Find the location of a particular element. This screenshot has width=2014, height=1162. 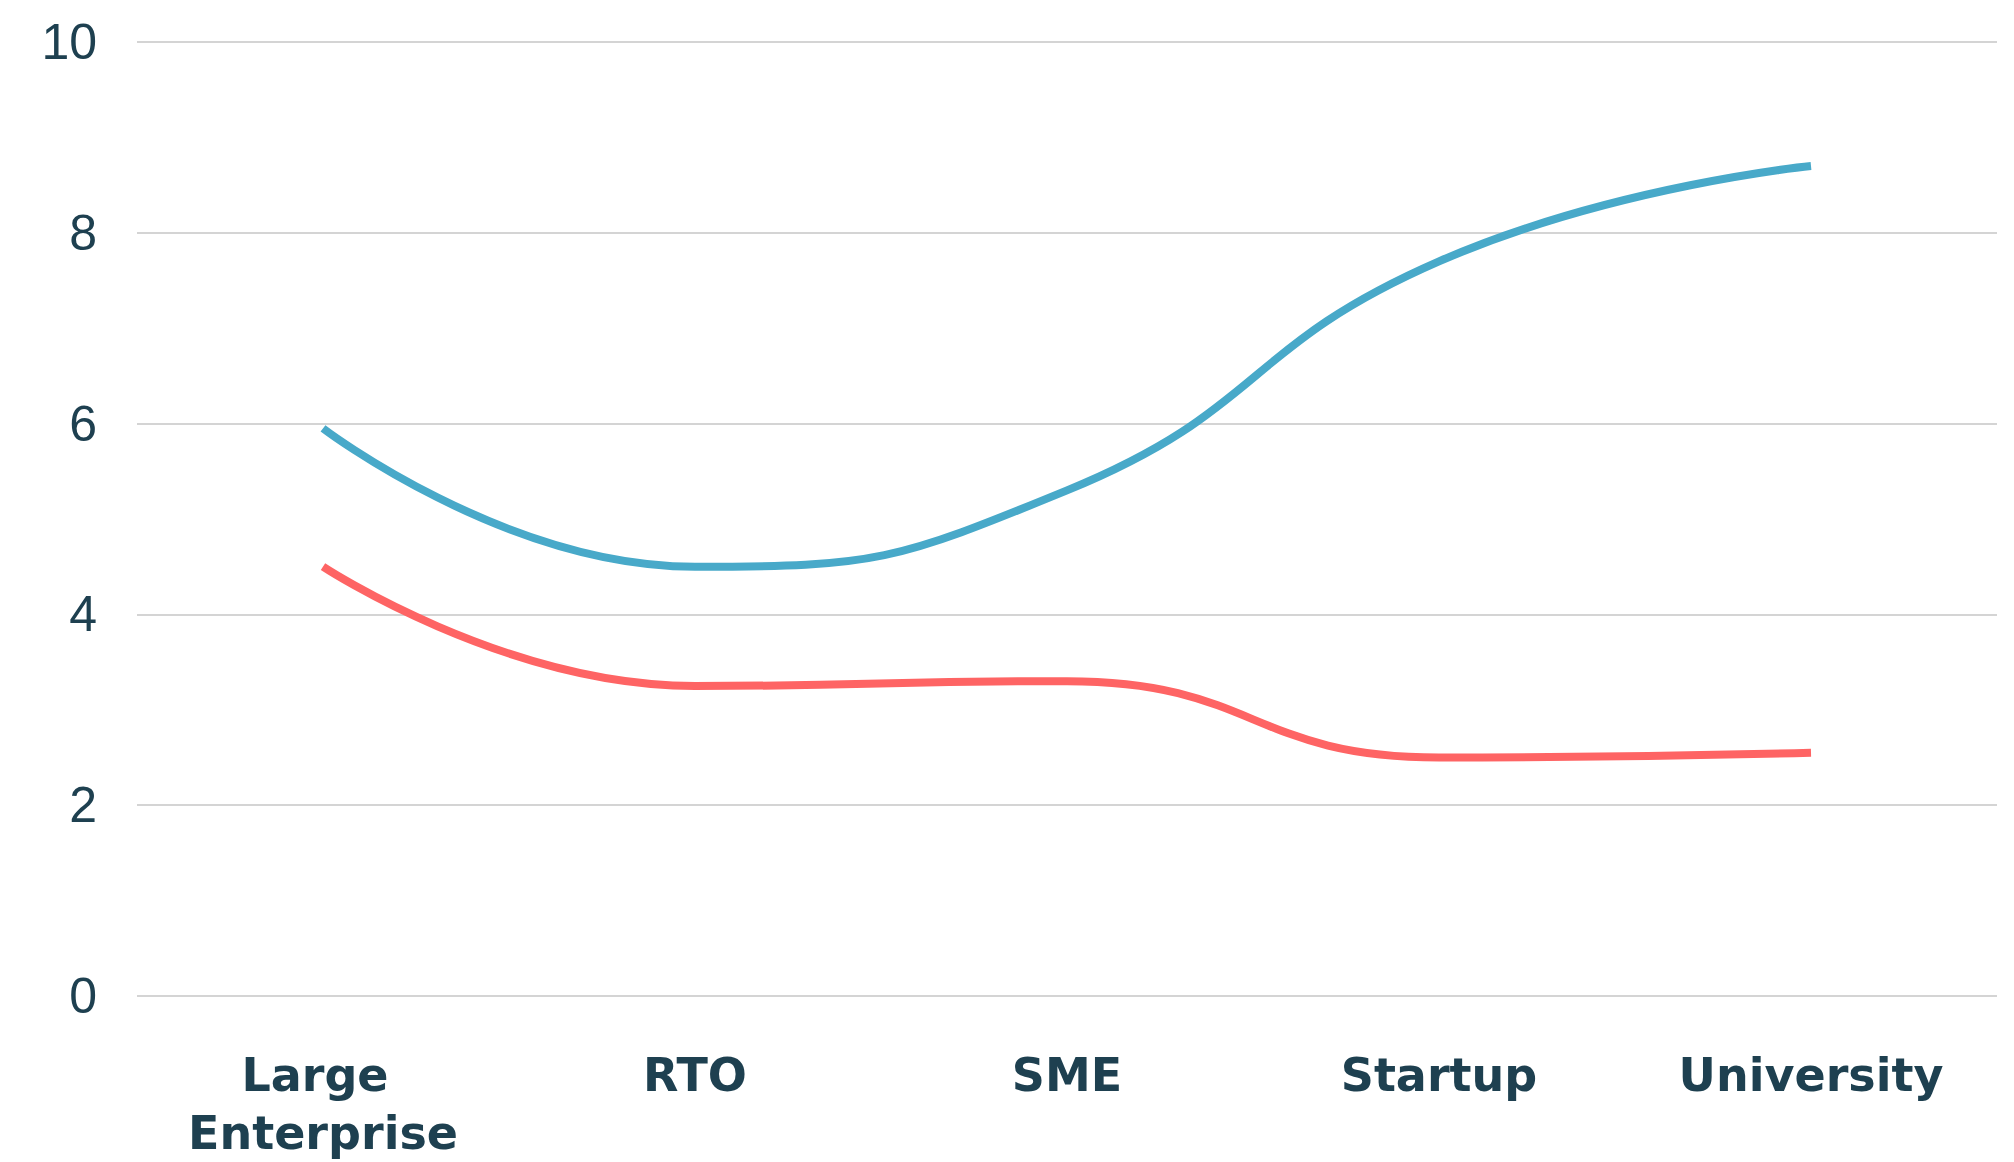

y-tick-label: 2 is located at coordinates (83, 805).